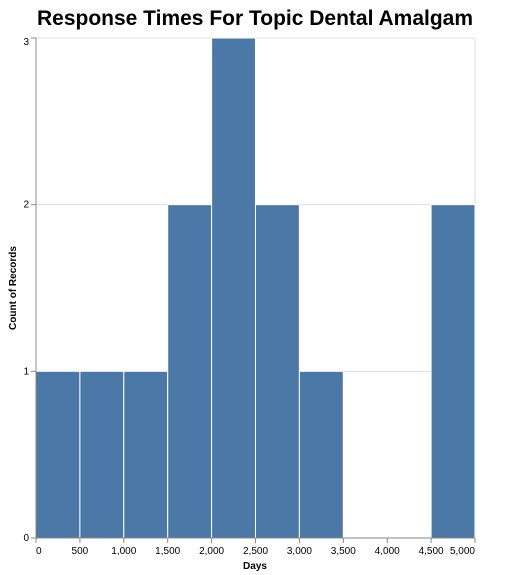  What do you see at coordinates (211, 551) in the screenshot?
I see `x-tick-label: 2,000` at bounding box center [211, 551].